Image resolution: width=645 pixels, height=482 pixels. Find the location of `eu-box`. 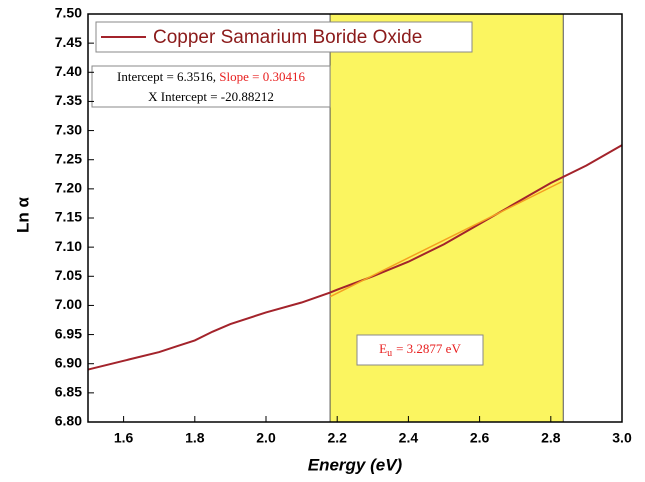

eu-box is located at coordinates (420, 350).